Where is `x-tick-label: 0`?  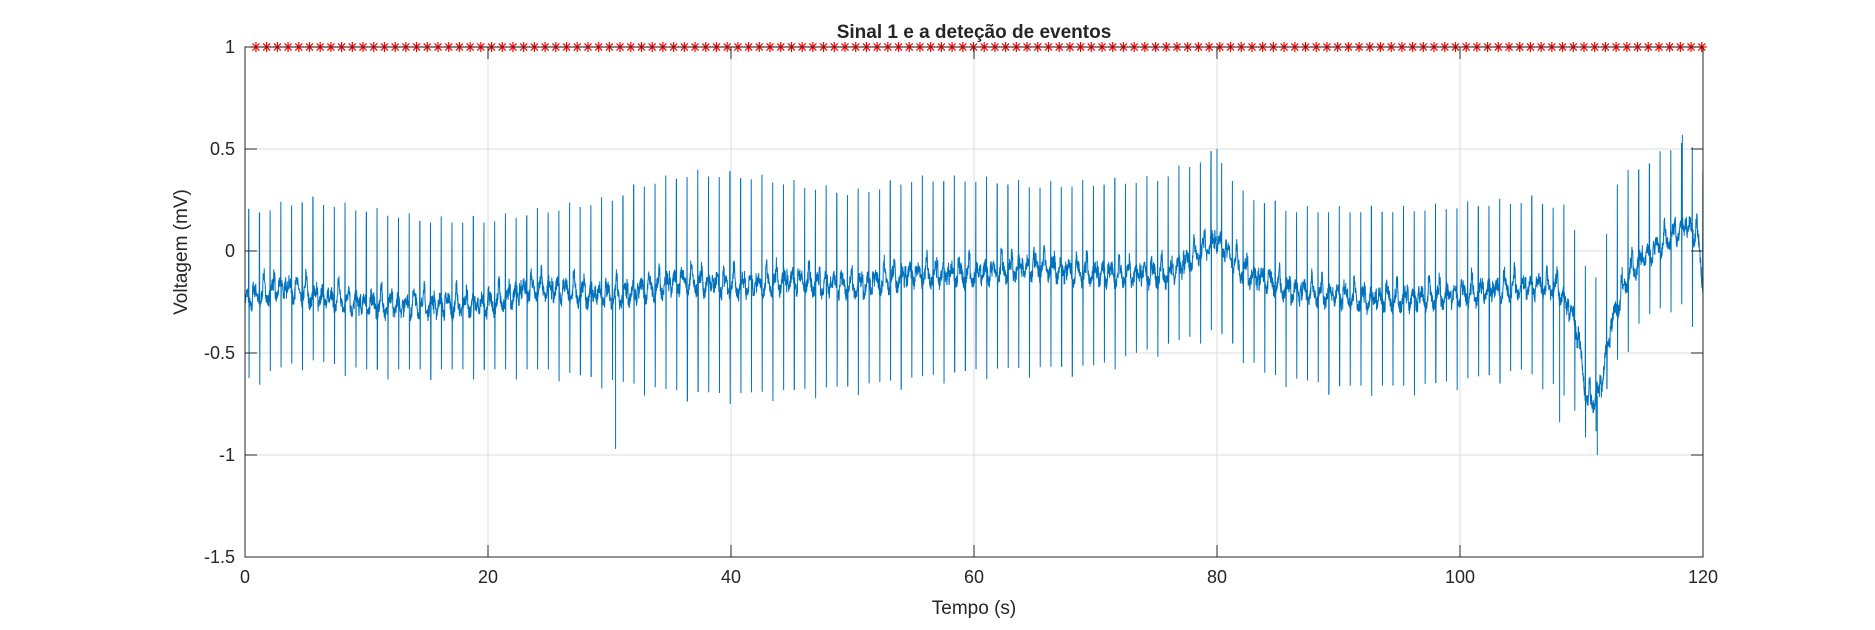 x-tick-label: 0 is located at coordinates (245, 577).